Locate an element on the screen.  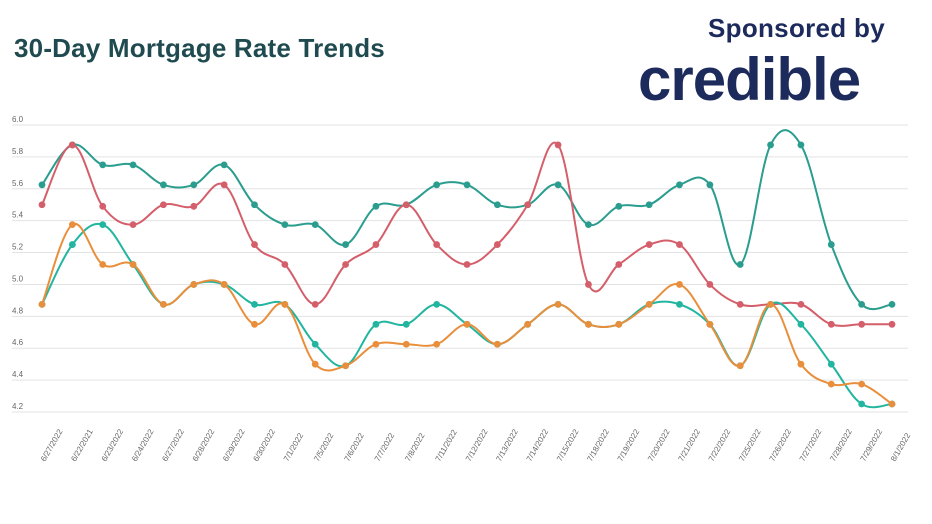
y-tick-label: 5.2 is located at coordinates (18, 247).